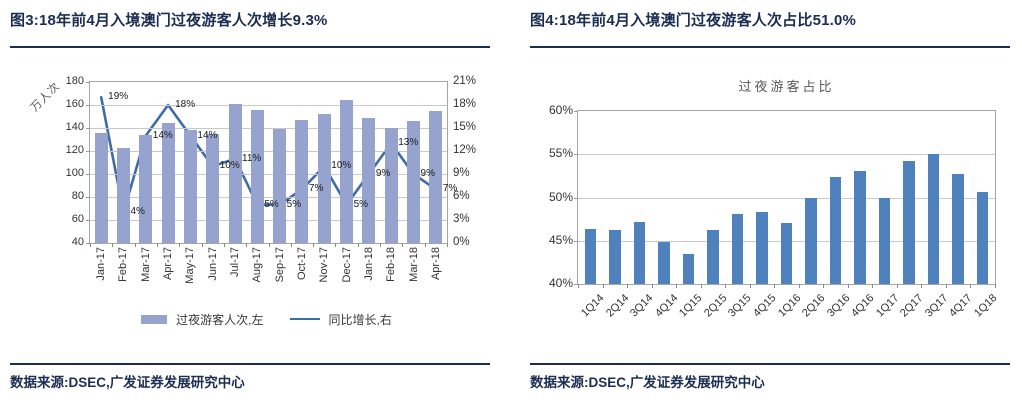  I want to click on figure3-legend: 过夜游客人次,左 同比增长,右, so click(268, 319).